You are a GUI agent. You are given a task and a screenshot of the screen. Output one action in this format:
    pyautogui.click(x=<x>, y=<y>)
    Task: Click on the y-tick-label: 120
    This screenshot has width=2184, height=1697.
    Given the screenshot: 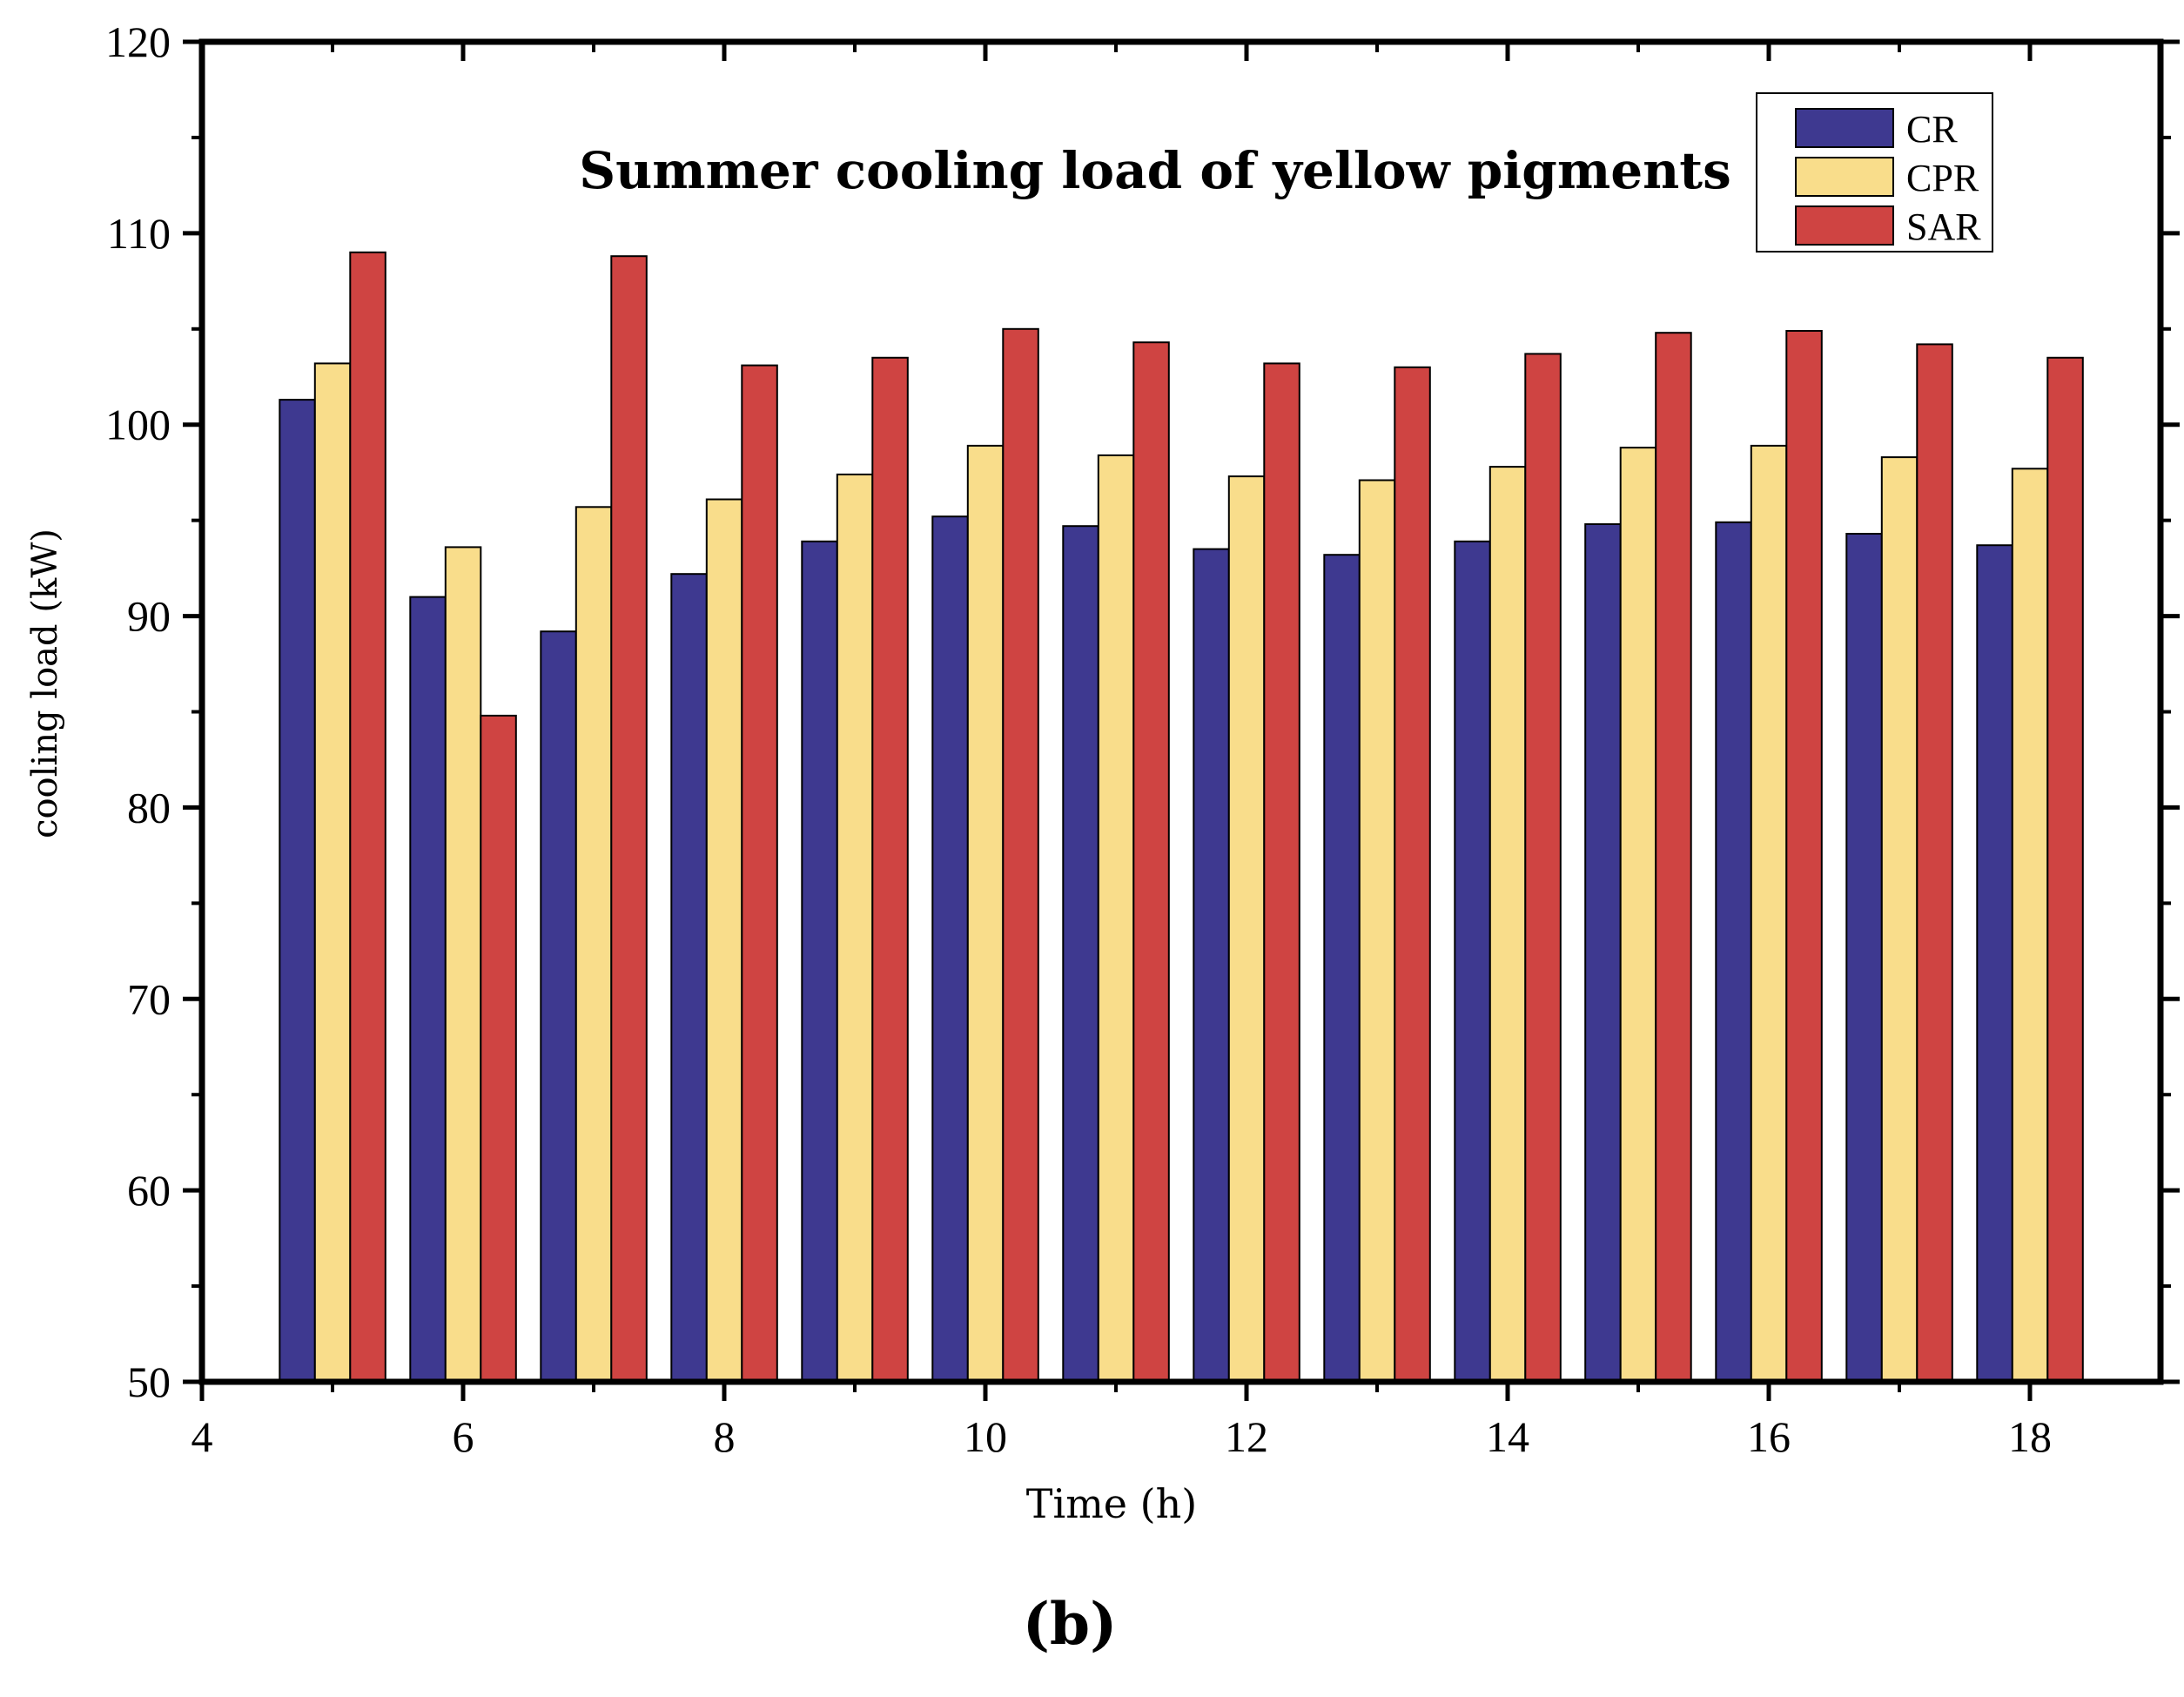 What is the action you would take?
    pyautogui.click(x=138, y=41)
    